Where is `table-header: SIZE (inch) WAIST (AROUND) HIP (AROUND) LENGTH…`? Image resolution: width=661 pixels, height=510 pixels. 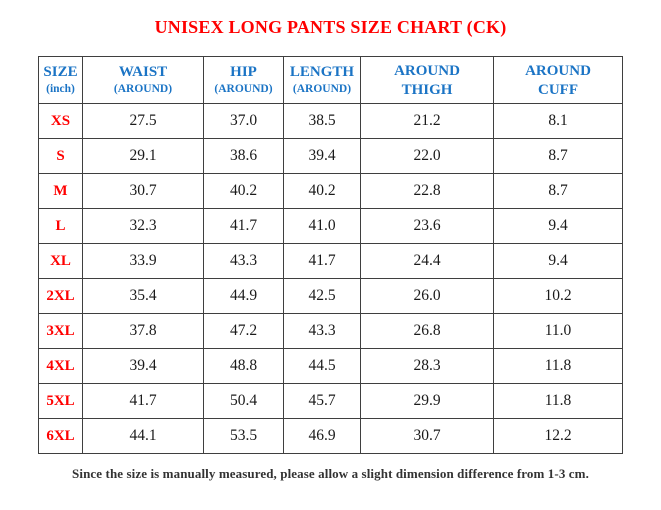
table-header: SIZE (inch) WAIST (AROUND) HIP (AROUND) LENGTH… is located at coordinates (330, 80).